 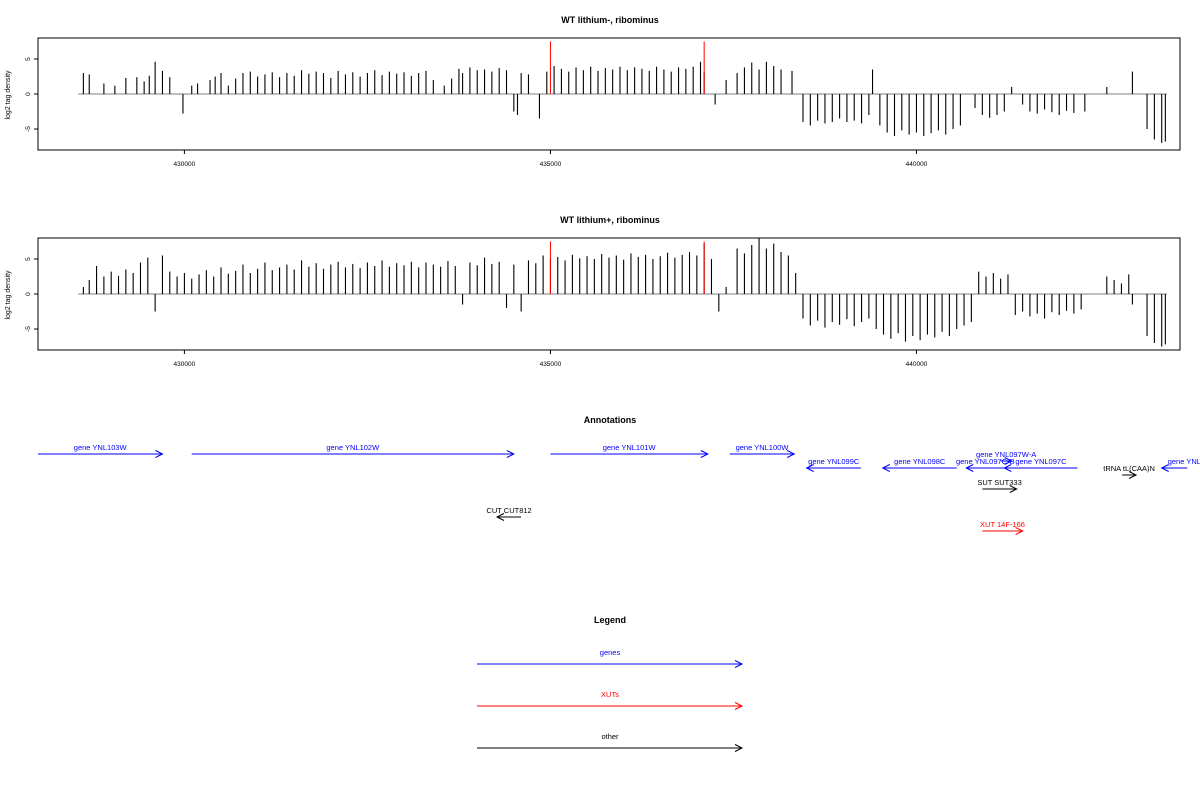 What do you see at coordinates (610, 658) in the screenshot?
I see `legend-item-genes: genes` at bounding box center [610, 658].